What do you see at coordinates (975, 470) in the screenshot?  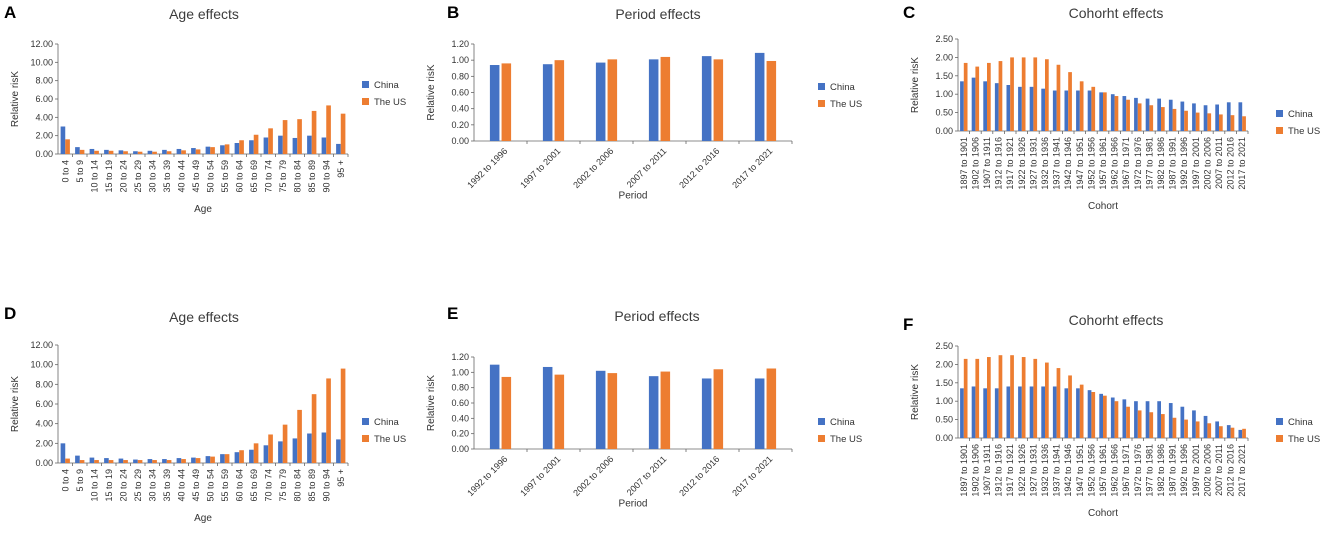 I see `x-tick-label: 1902 to 1906` at bounding box center [975, 470].